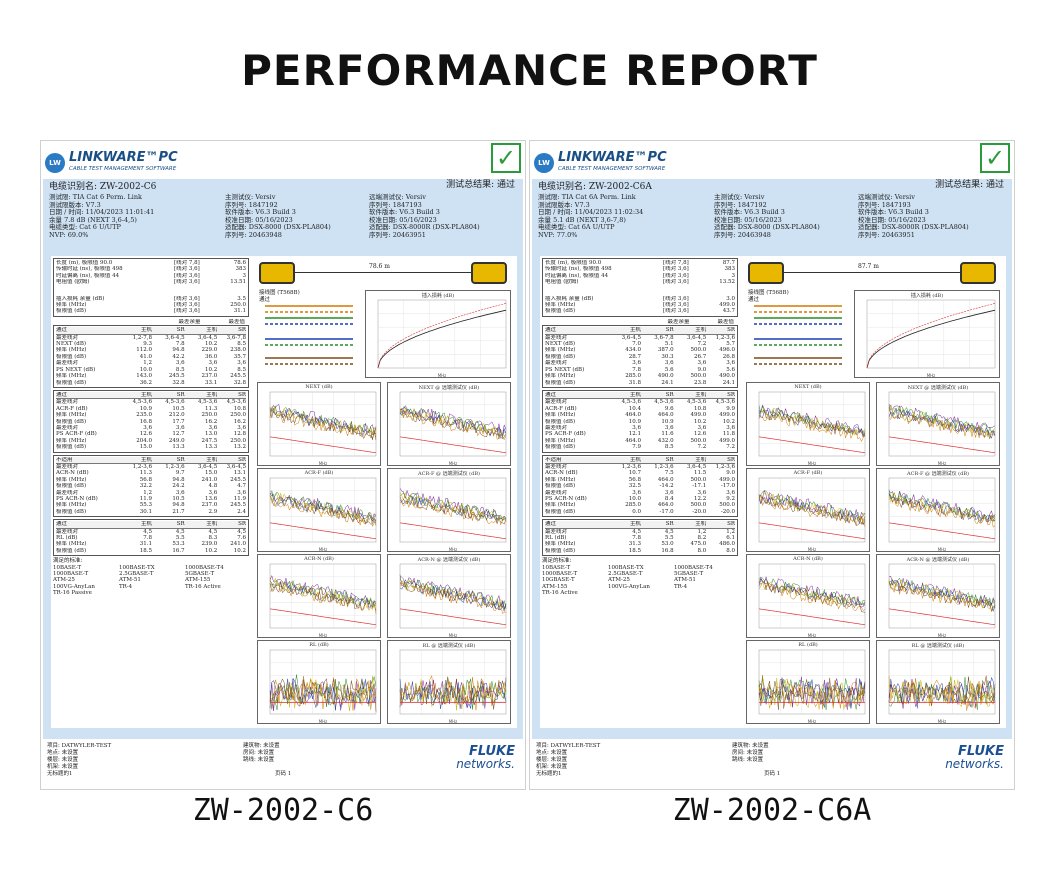  What do you see at coordinates (151, 441) in the screenshot?
I see `table-row: 频率 (MHz) 204.0 249.0 247.5 250.0` at bounding box center [151, 441].